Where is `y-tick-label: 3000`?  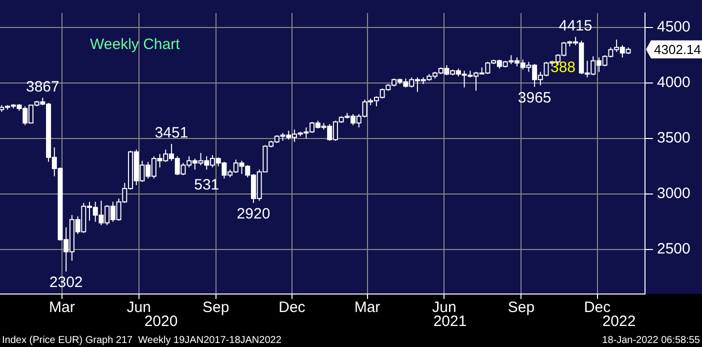
y-tick-label: 3000 is located at coordinates (673, 193).